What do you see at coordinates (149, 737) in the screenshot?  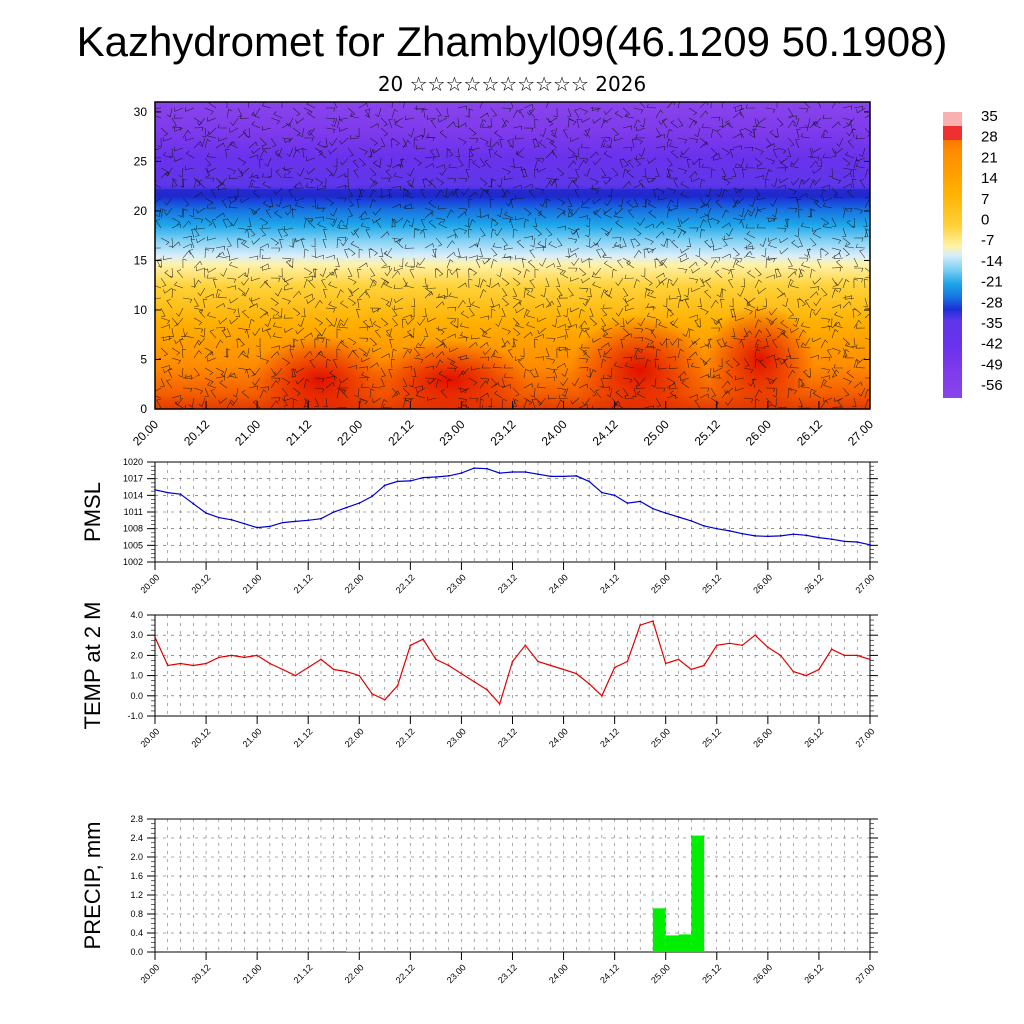 I see `x-tick-label: 20.00` at bounding box center [149, 737].